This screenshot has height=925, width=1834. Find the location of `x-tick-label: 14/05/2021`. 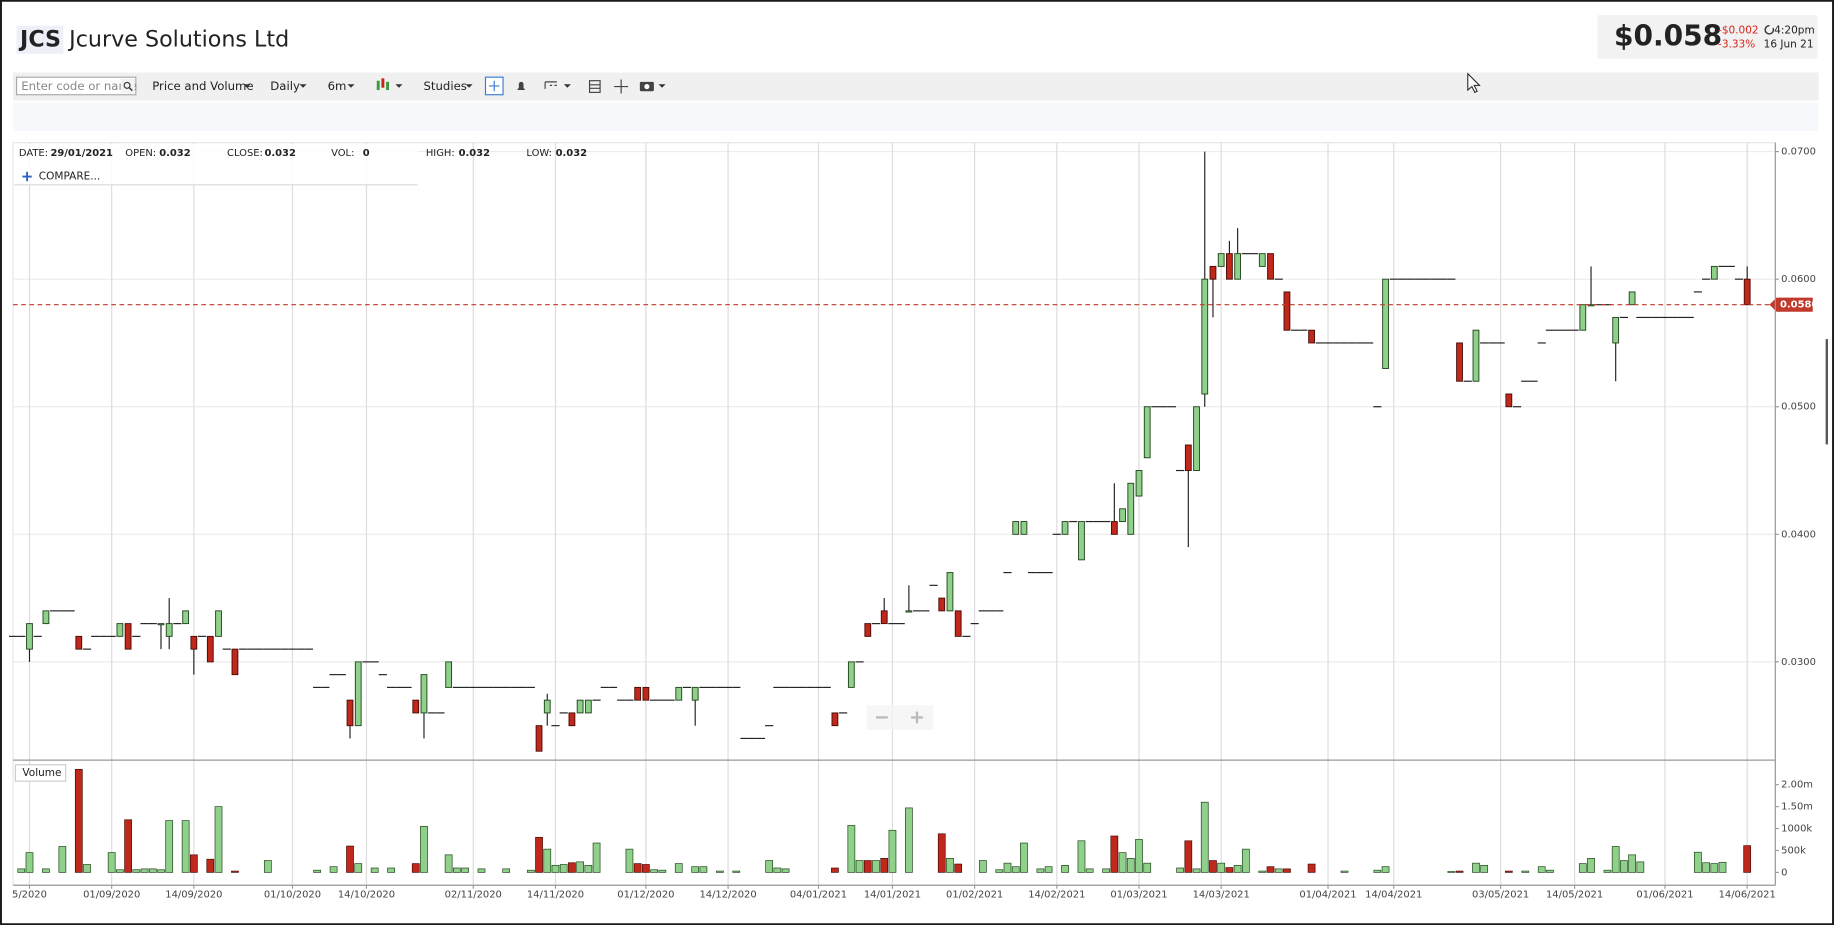

x-tick-label: 14/05/2021 is located at coordinates (1574, 895).